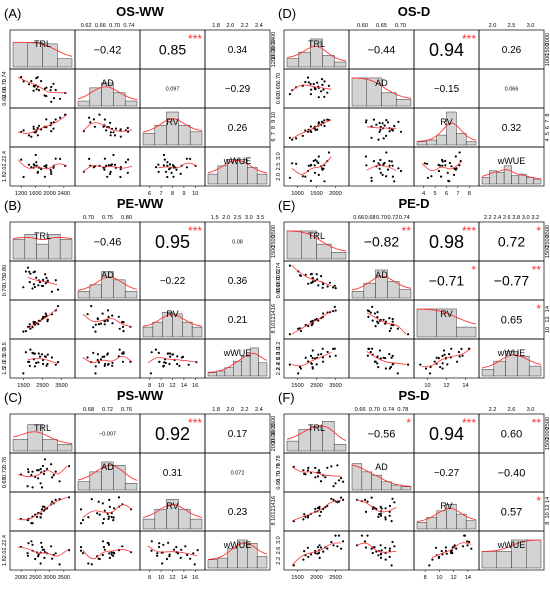 This screenshot has height=589, width=550. I want to click on cell-rv-trl, so click(42, 127).